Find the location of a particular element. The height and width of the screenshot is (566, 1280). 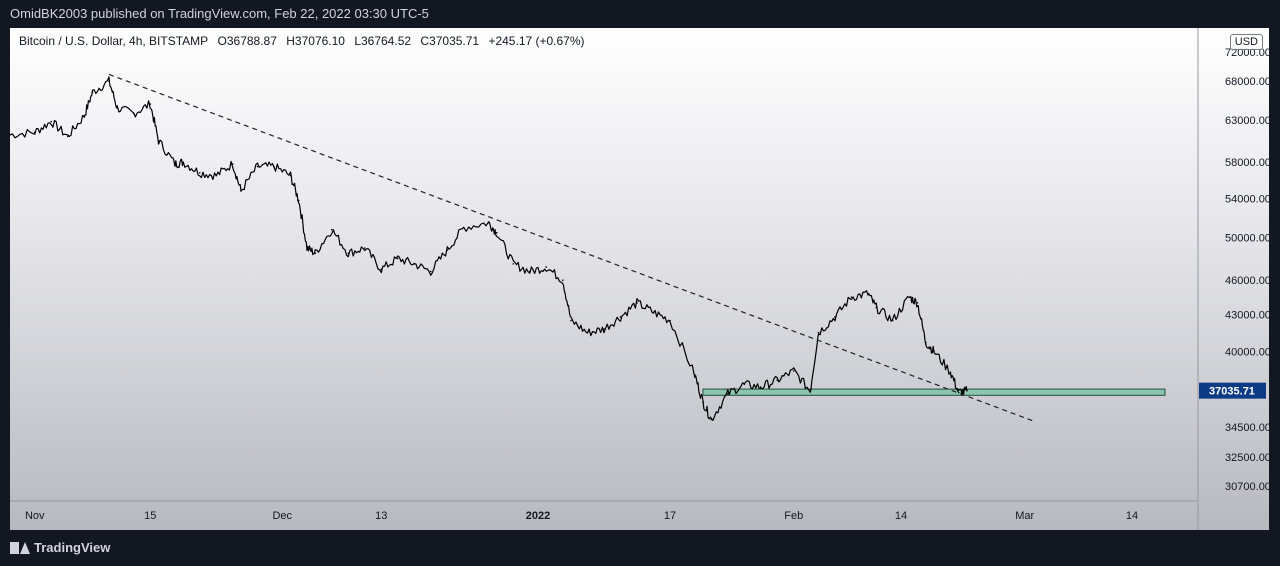

brand-name: TradingView is located at coordinates (72, 547).